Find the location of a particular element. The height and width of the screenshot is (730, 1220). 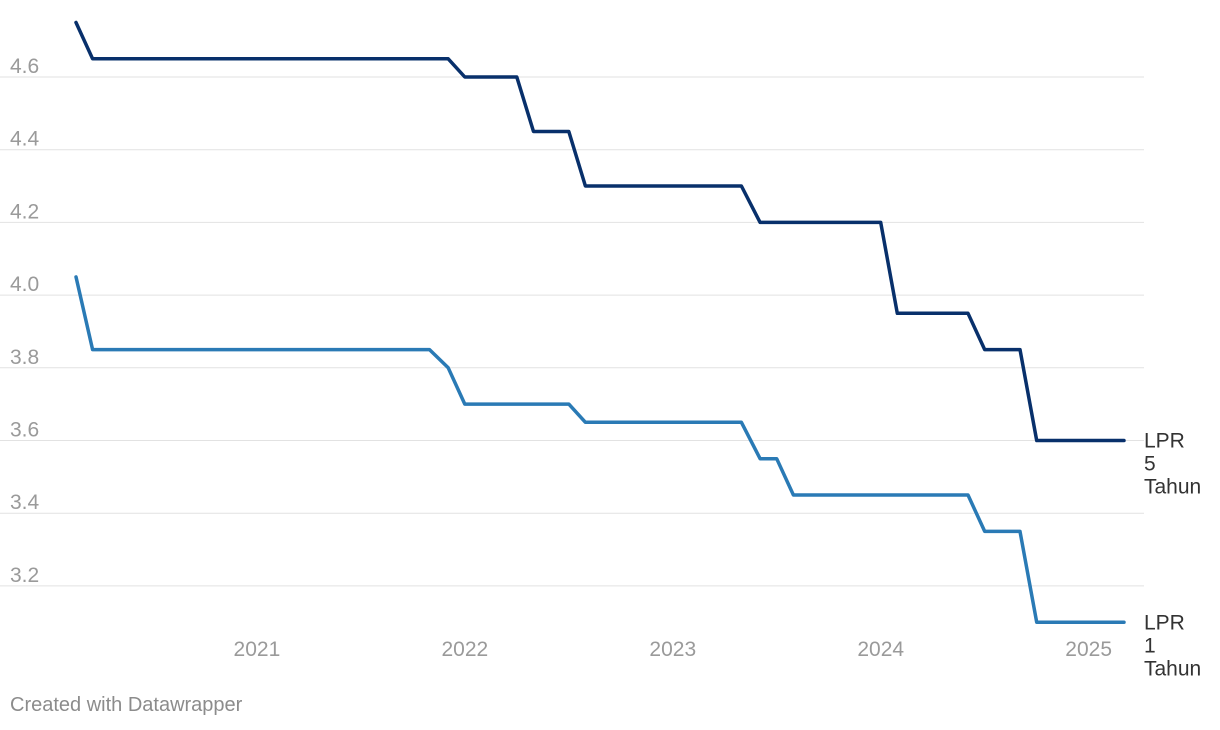

y-tick-label: 4.2 is located at coordinates (24, 211).